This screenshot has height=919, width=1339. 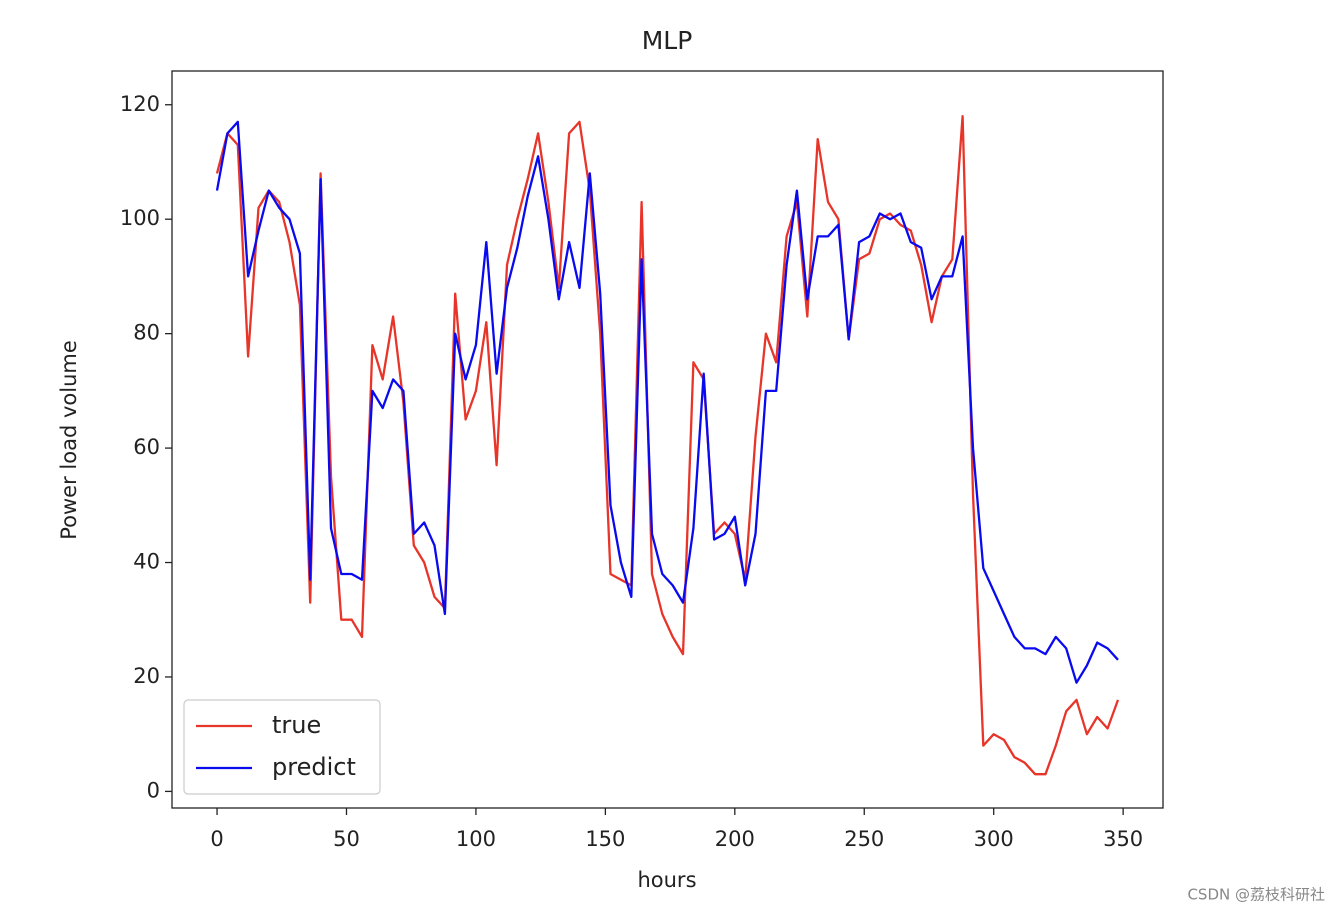 I want to click on legend-label: true, so click(x=296, y=725).